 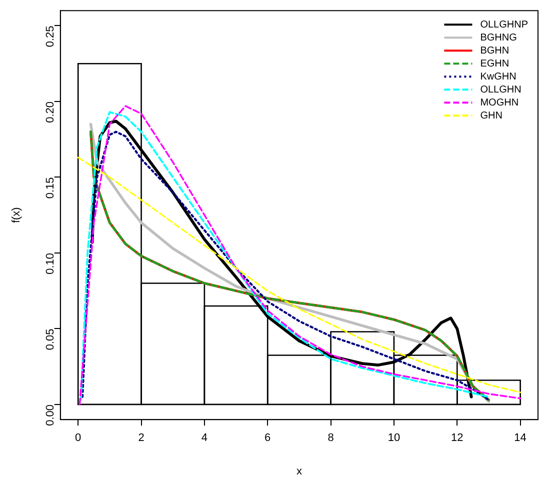 What do you see at coordinates (457, 438) in the screenshot?
I see `x-tick-label: 12` at bounding box center [457, 438].